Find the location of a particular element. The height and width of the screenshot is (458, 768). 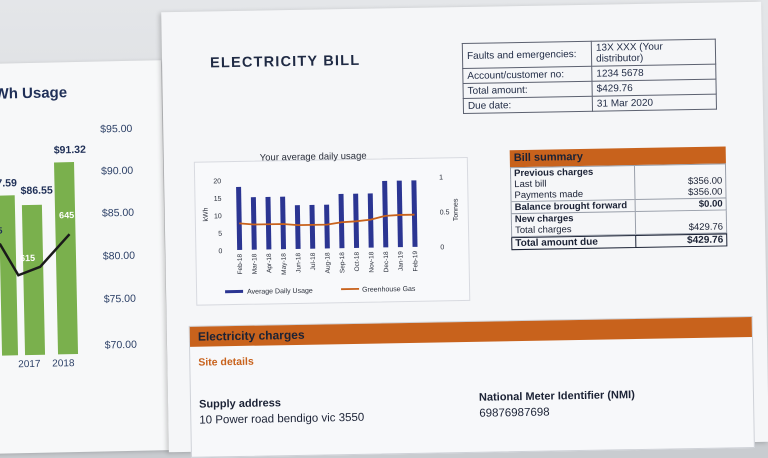

left-bar-2017 is located at coordinates (33, 280).